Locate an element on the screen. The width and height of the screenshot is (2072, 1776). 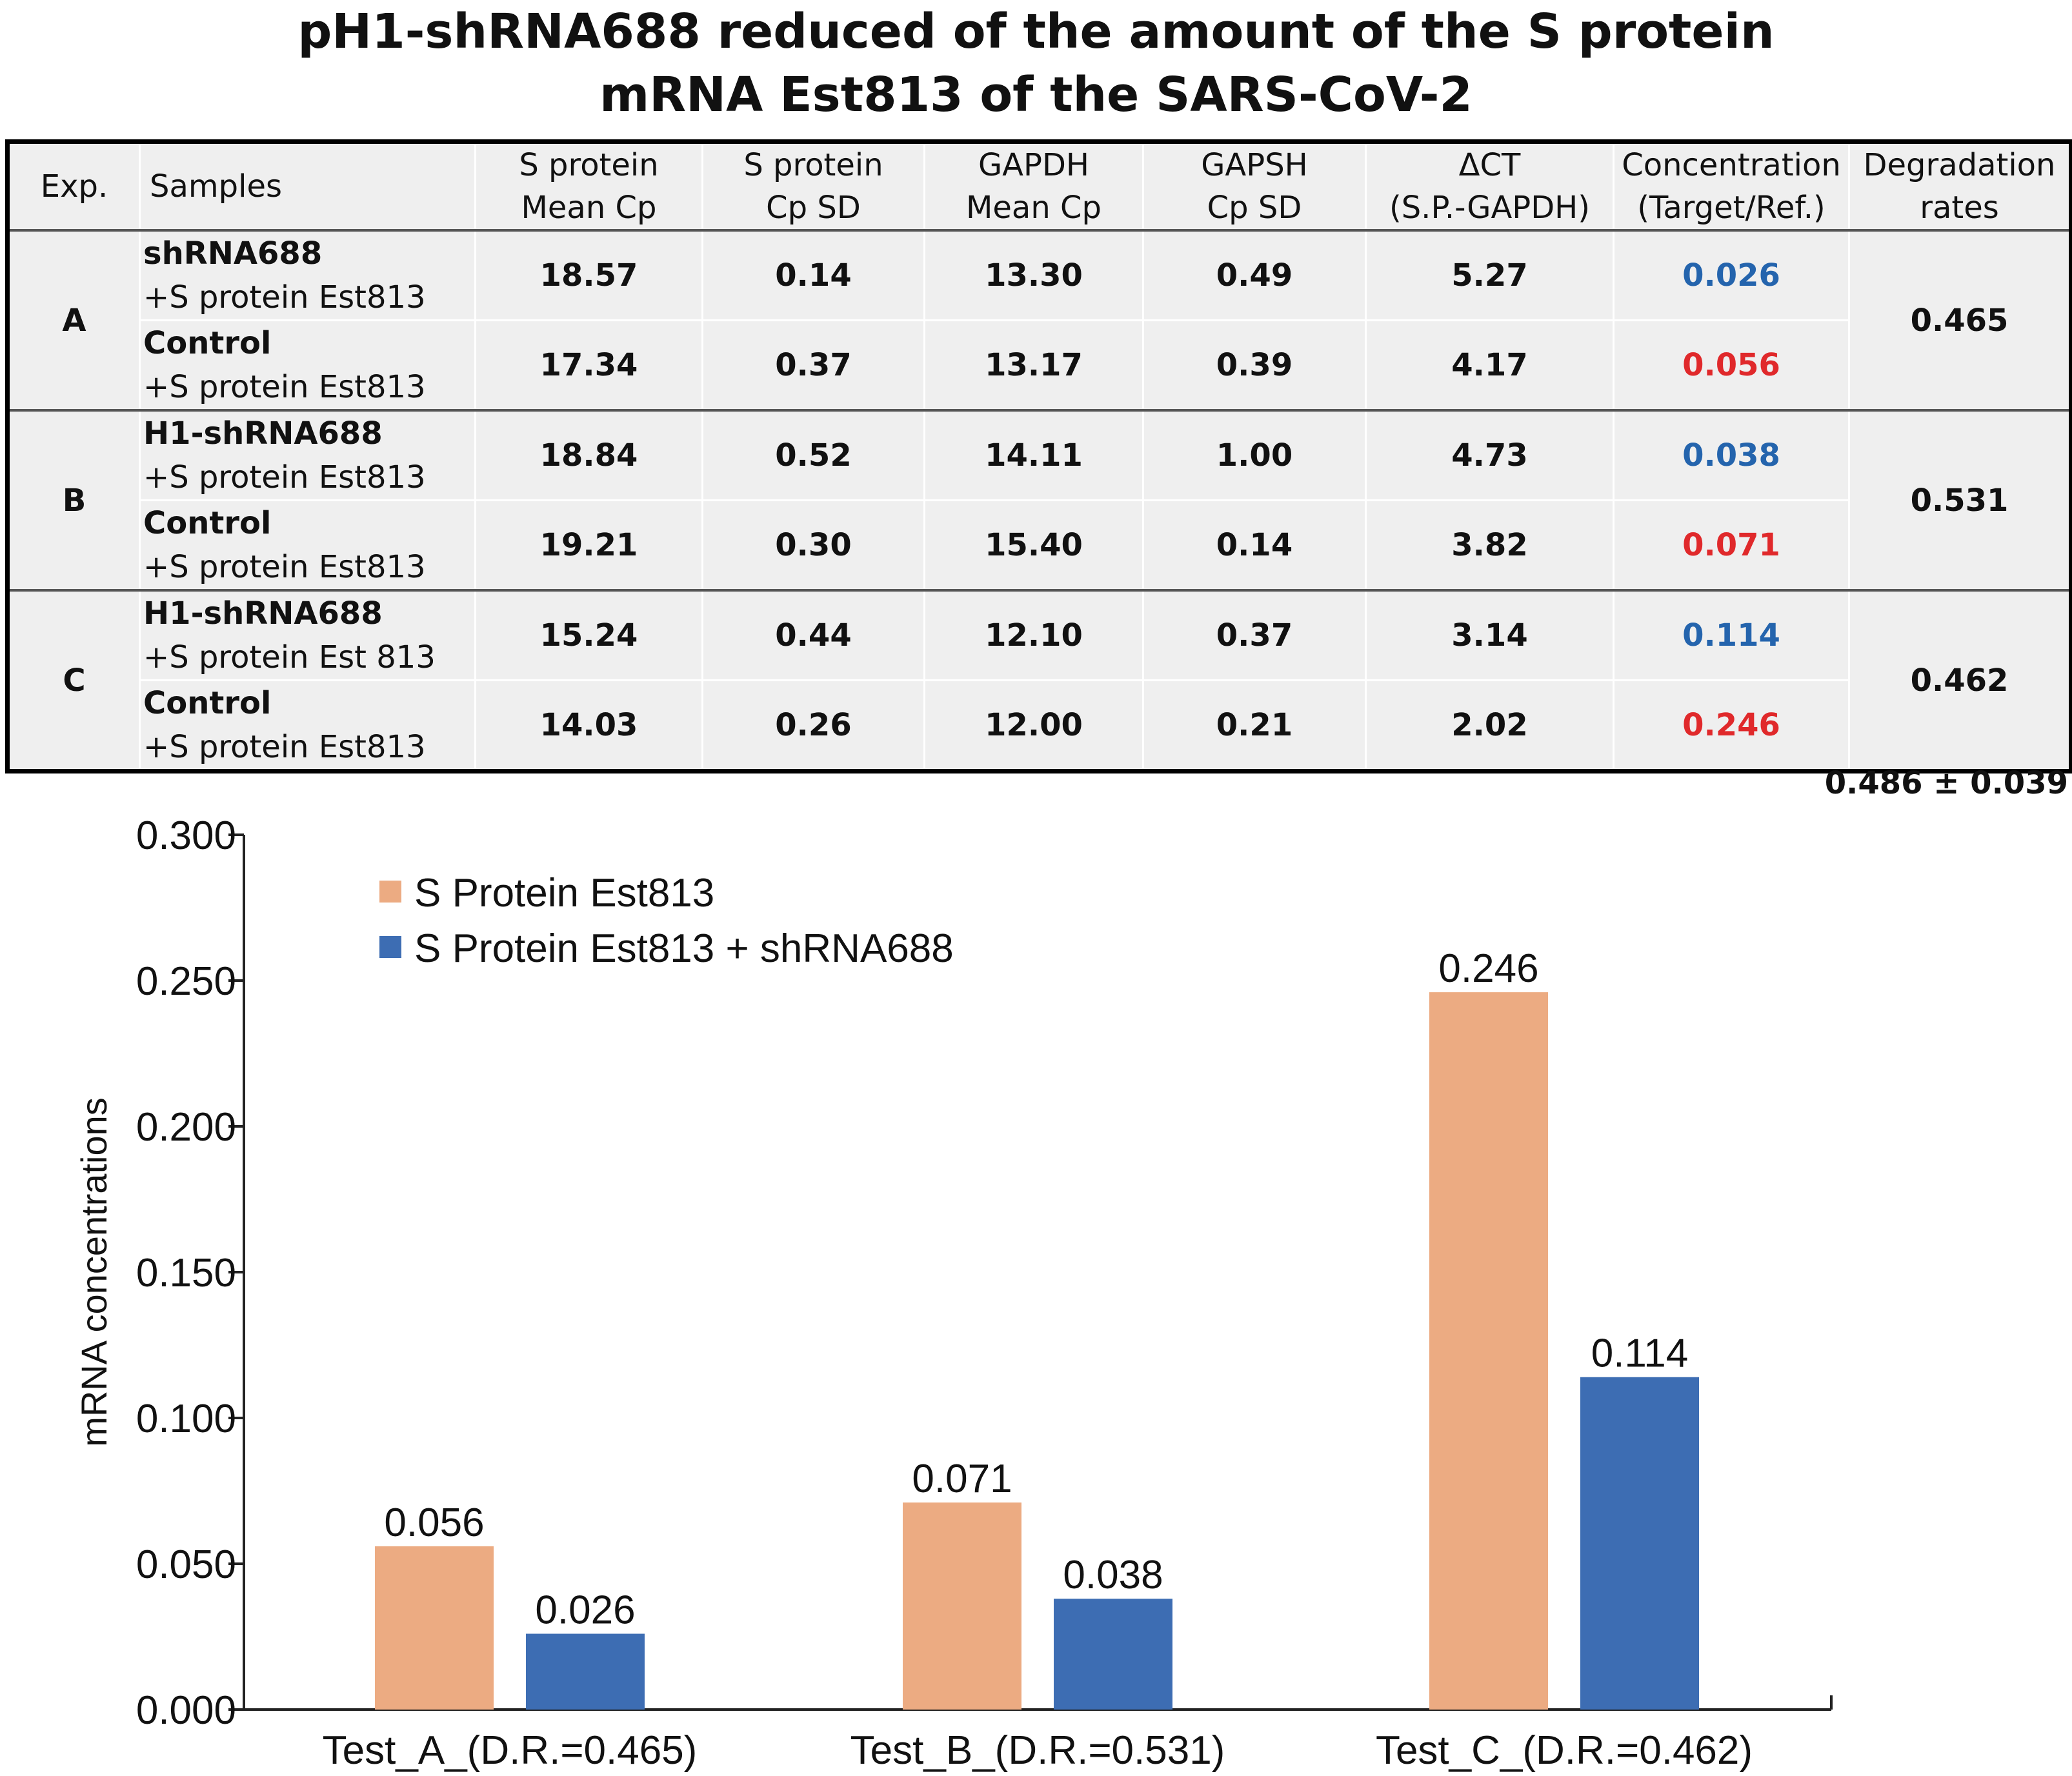
sample-cell: H1-shRNA688 +S protein Est813 is located at coordinates (307, 455).